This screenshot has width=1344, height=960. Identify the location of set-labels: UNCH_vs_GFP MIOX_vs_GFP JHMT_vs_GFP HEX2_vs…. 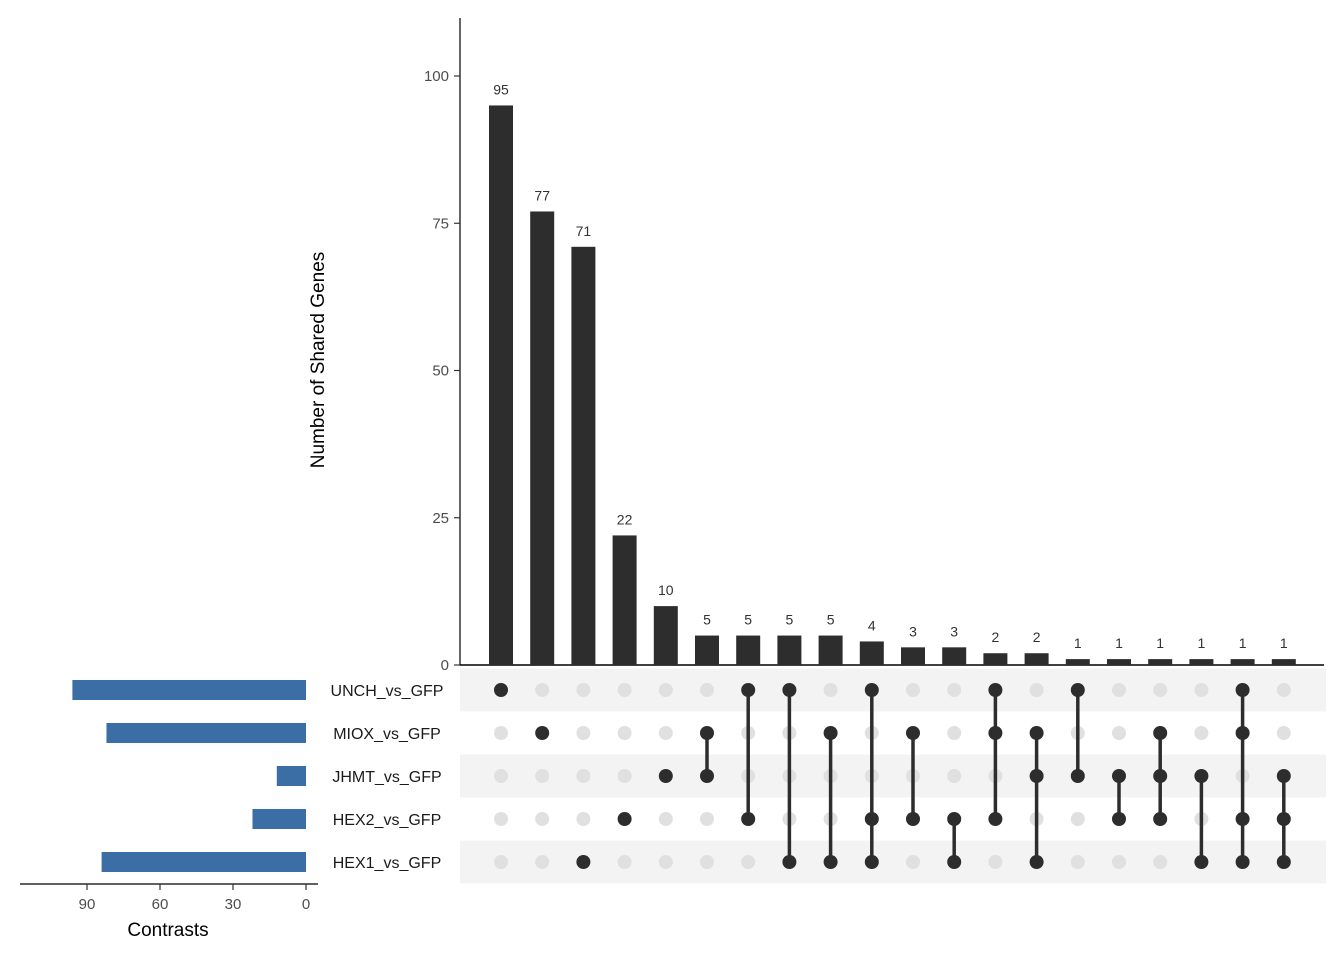
(387, 777).